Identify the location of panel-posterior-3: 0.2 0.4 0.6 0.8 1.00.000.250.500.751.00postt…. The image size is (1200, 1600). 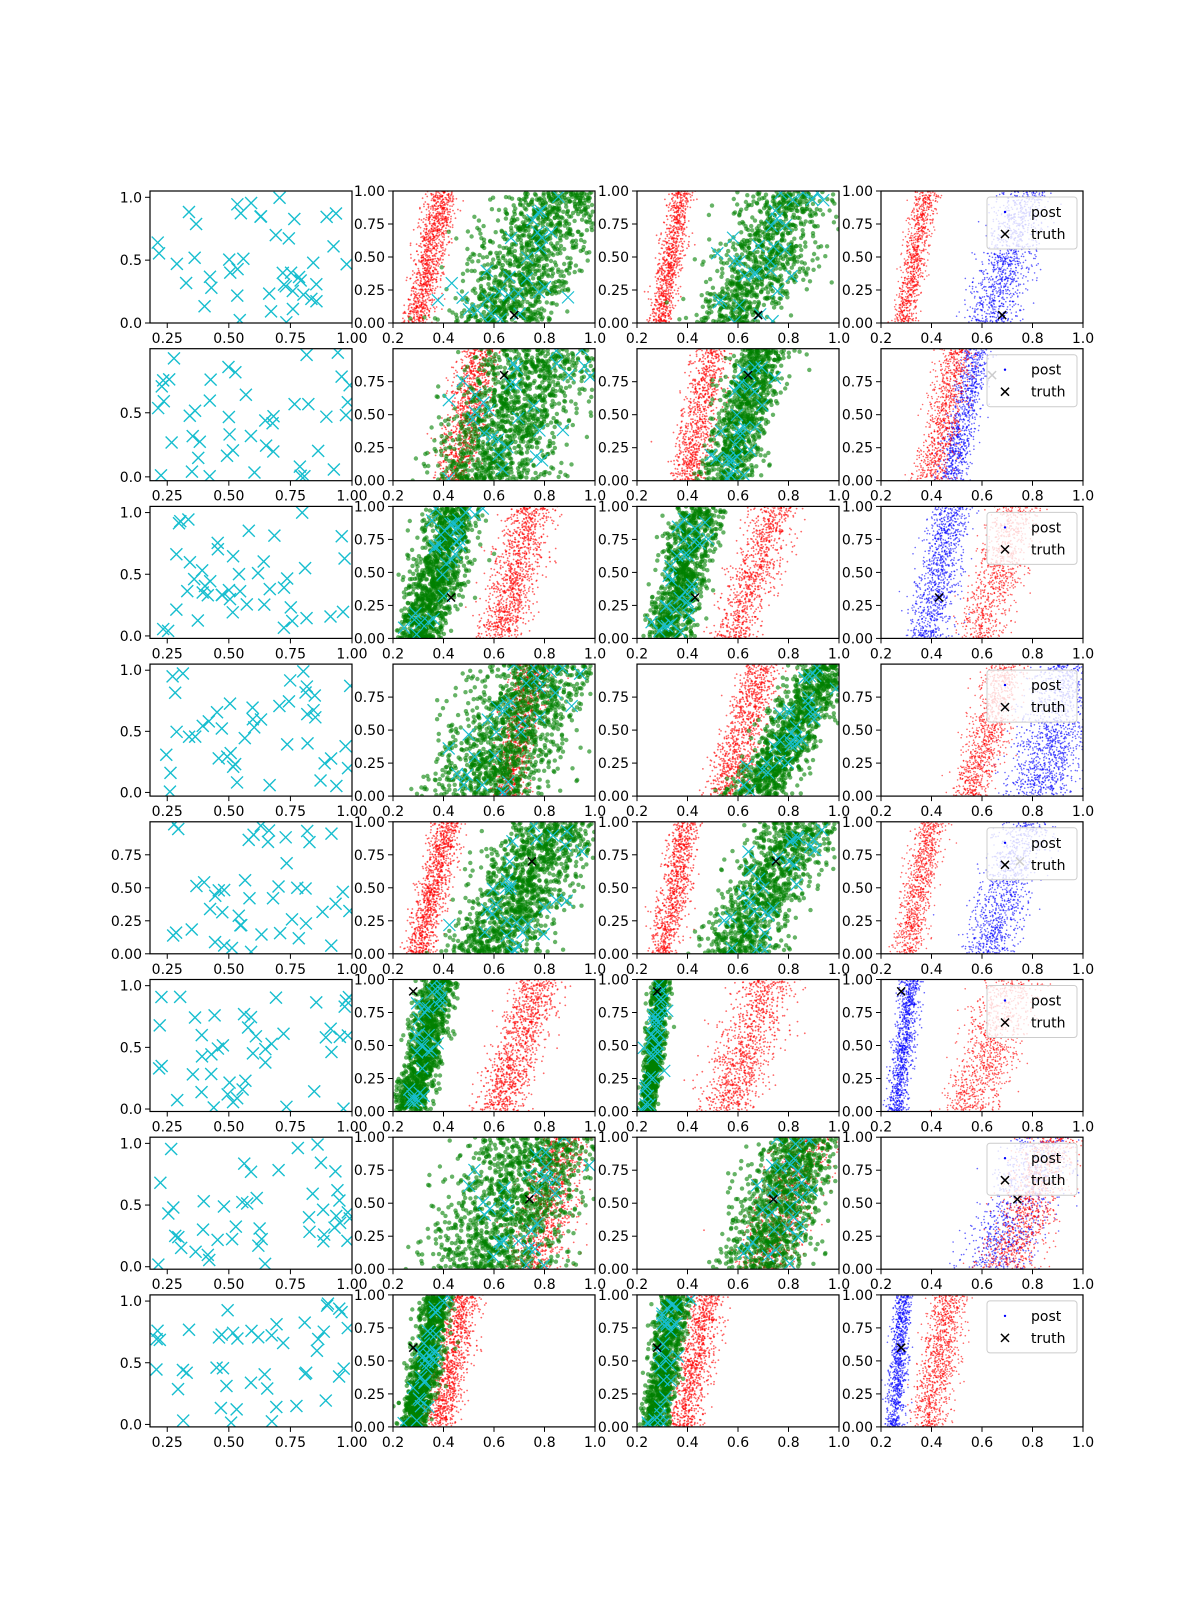
(968, 265).